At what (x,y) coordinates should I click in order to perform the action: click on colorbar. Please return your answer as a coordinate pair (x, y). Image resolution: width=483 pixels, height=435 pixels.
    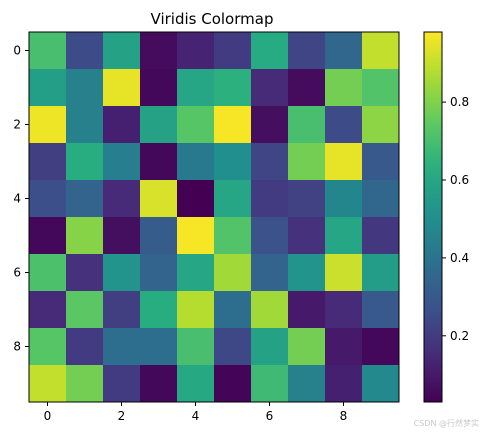
    Looking at the image, I should click on (433, 217).